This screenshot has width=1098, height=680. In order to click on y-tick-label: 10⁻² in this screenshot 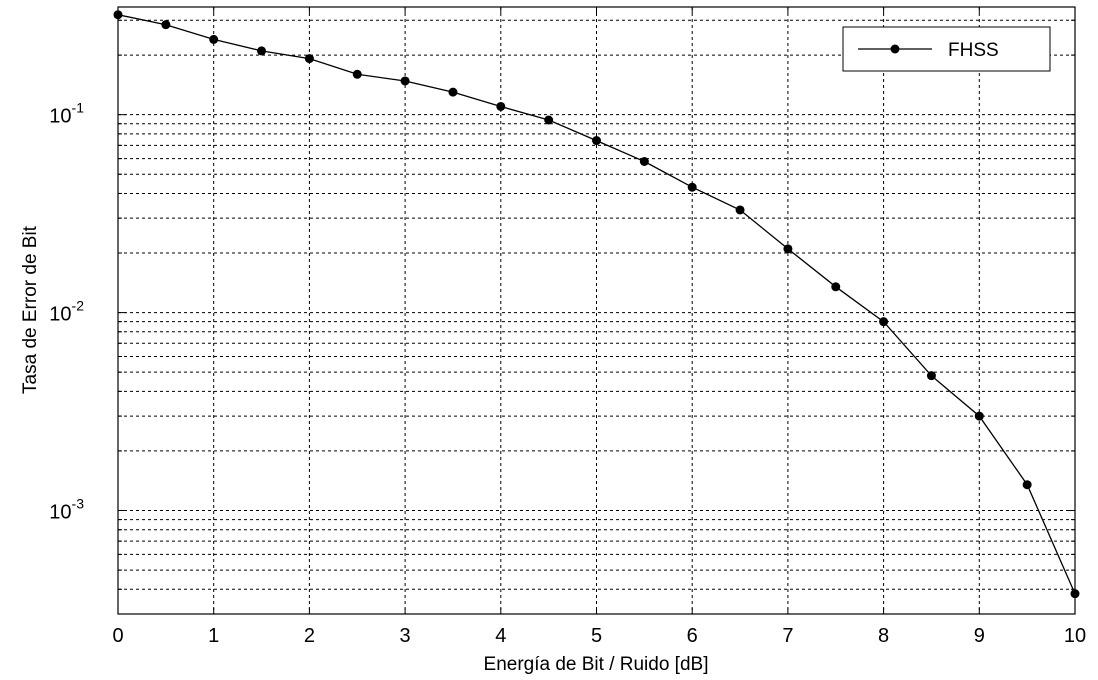, I will do `click(66, 312)`.